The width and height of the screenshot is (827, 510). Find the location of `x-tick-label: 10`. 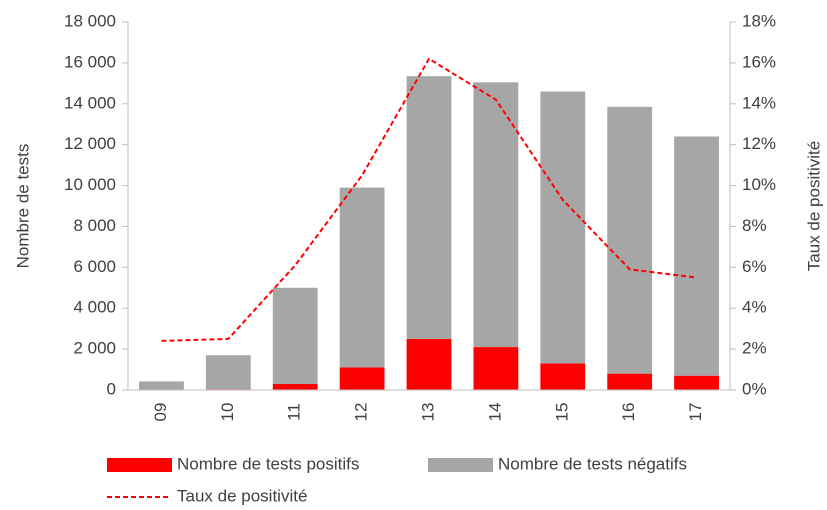

x-tick-label: 10 is located at coordinates (227, 412).